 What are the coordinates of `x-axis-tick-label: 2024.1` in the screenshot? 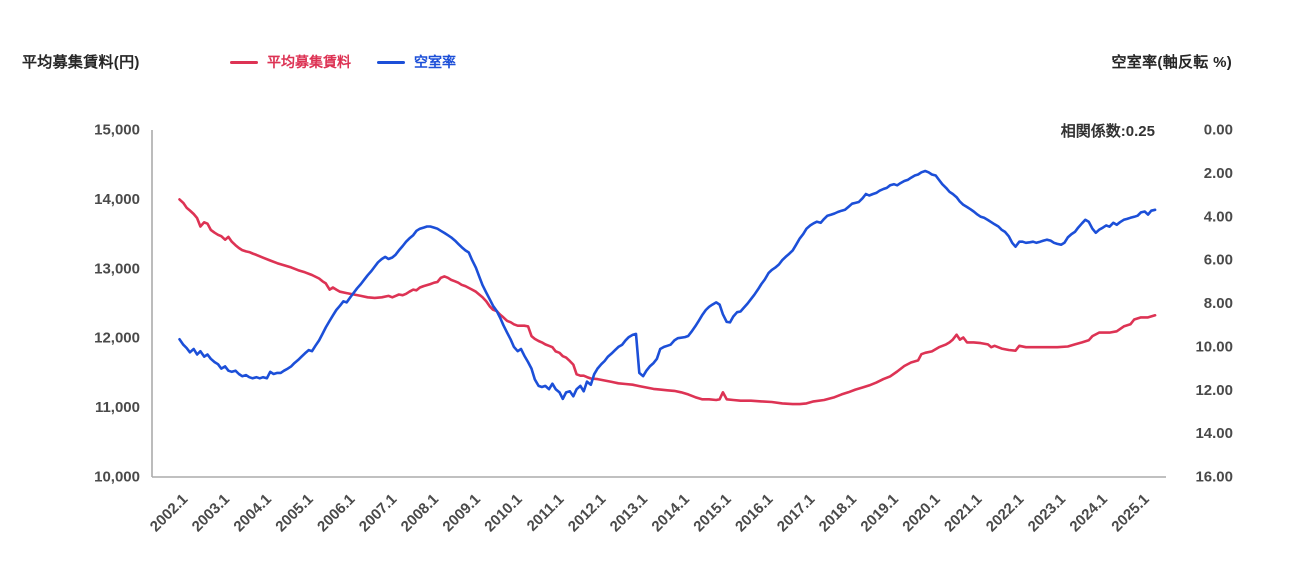 It's located at (1088, 513).